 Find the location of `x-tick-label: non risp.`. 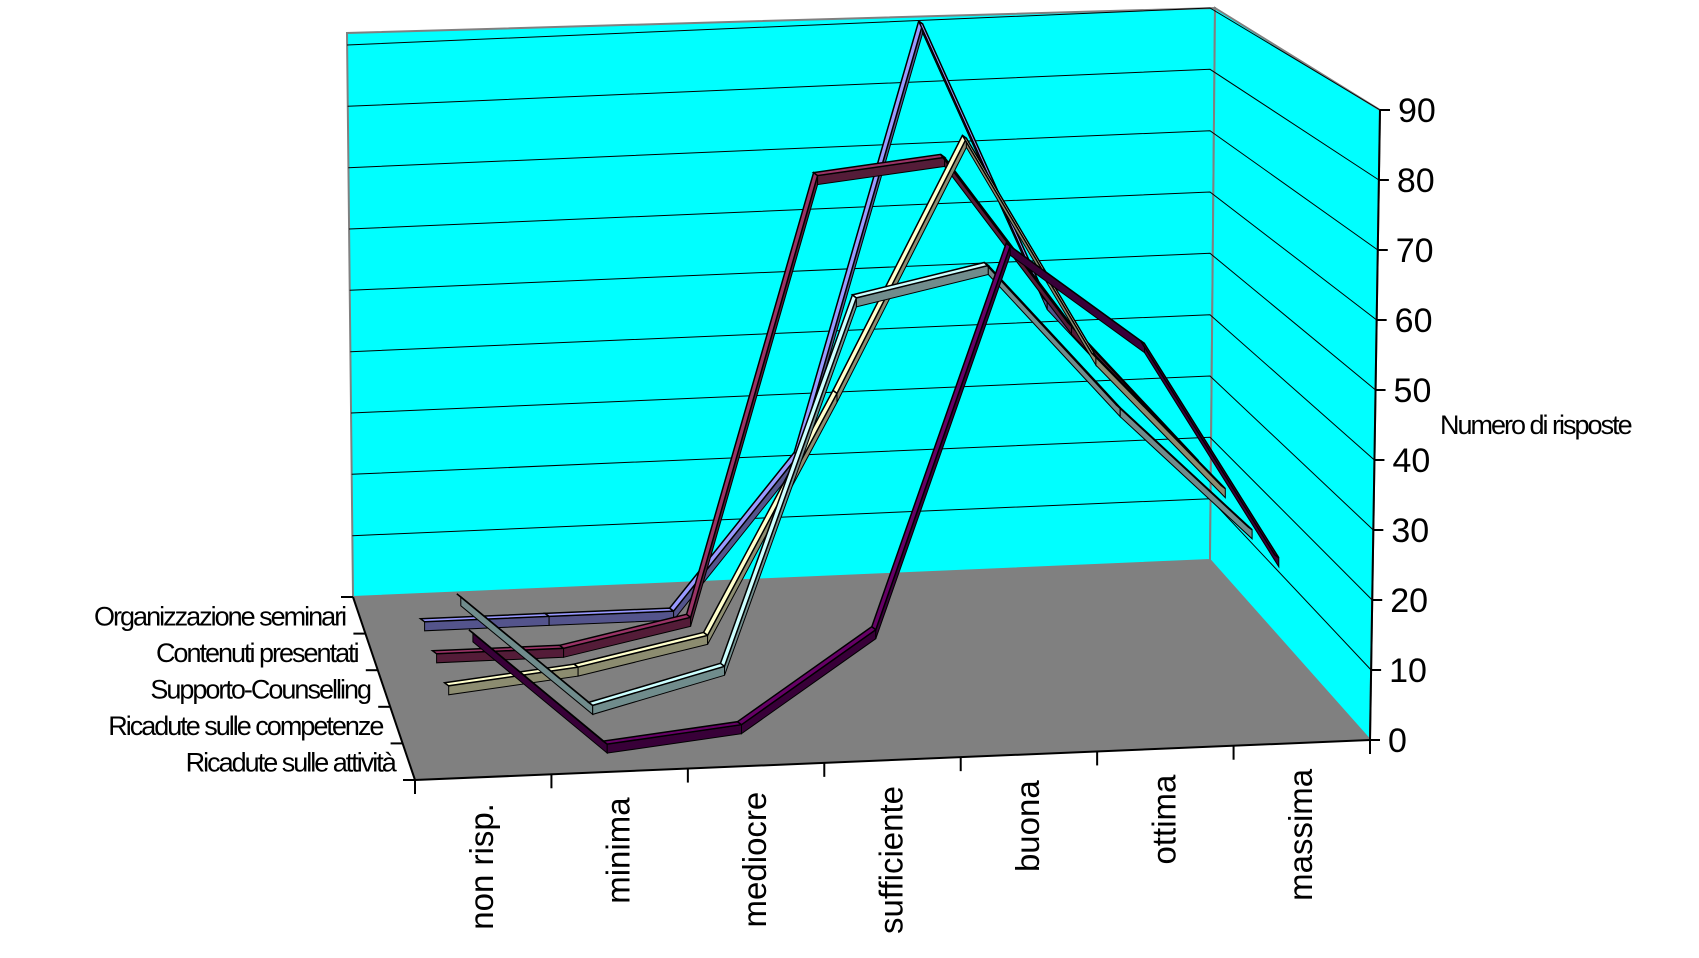

x-tick-label: non risp. is located at coordinates (481, 866).